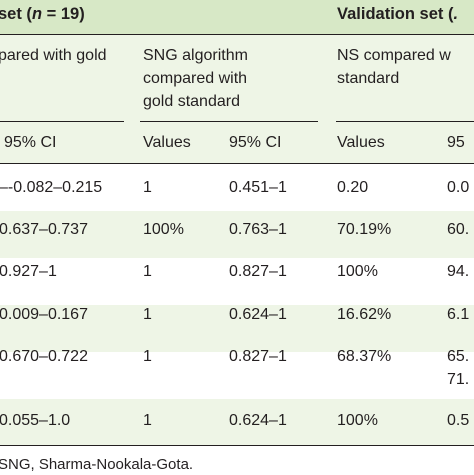  Describe the element at coordinates (97, 464) in the screenshot. I see `table-footnote: SNG, Sharma-Nookala-Gota.` at that location.